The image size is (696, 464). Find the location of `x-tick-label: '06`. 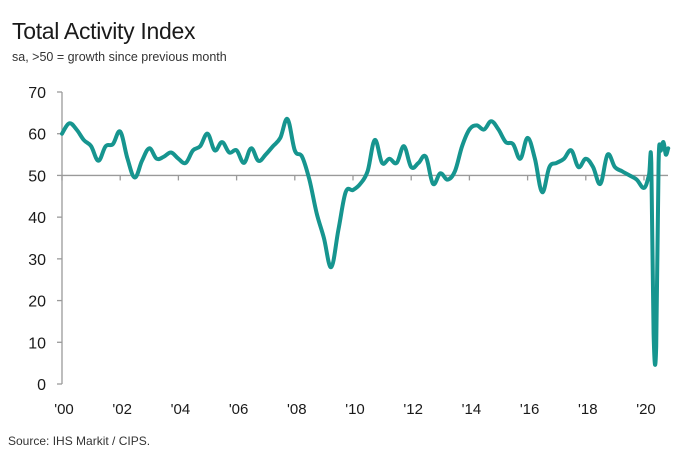

x-tick-label: '06 is located at coordinates (239, 409).